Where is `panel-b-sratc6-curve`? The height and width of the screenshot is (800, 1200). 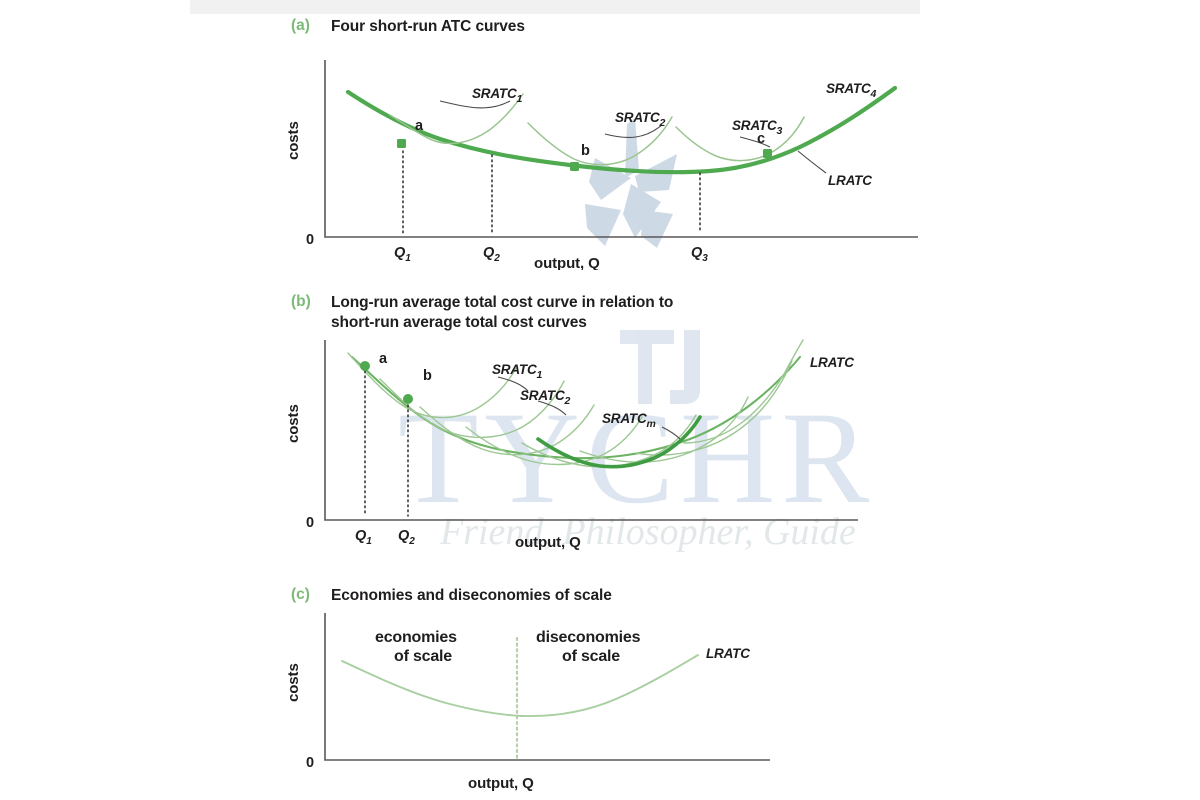
panel-b-sratc6-curve is located at coordinates (664, 429).